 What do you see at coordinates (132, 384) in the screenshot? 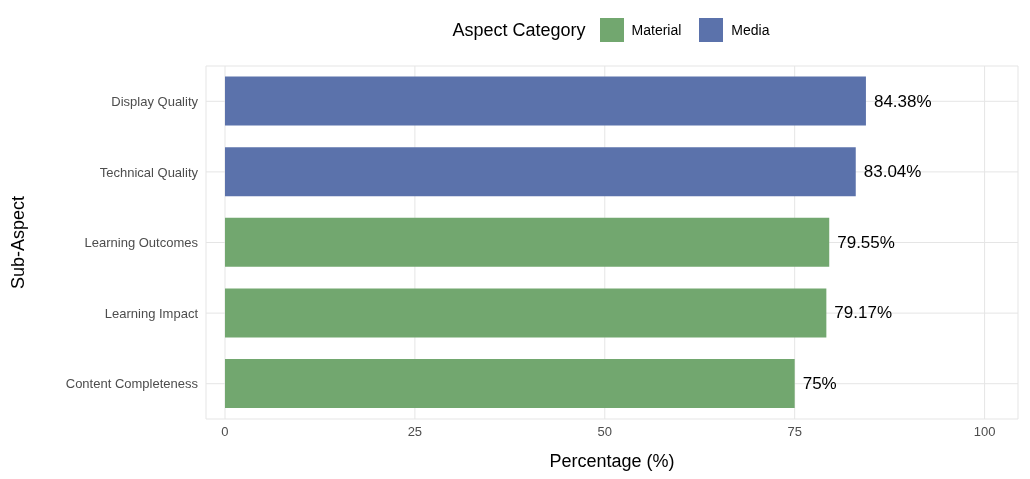
I see `y-tick-label: Content Completeness` at bounding box center [132, 384].